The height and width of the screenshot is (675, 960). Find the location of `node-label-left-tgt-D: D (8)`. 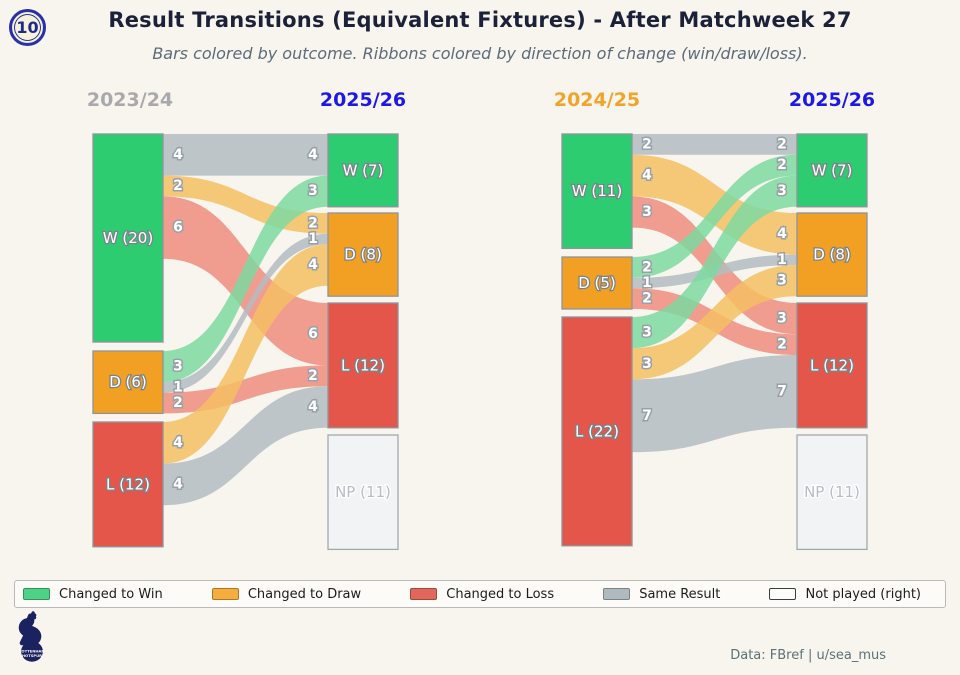

node-label-left-tgt-D: D (8) is located at coordinates (363, 255).